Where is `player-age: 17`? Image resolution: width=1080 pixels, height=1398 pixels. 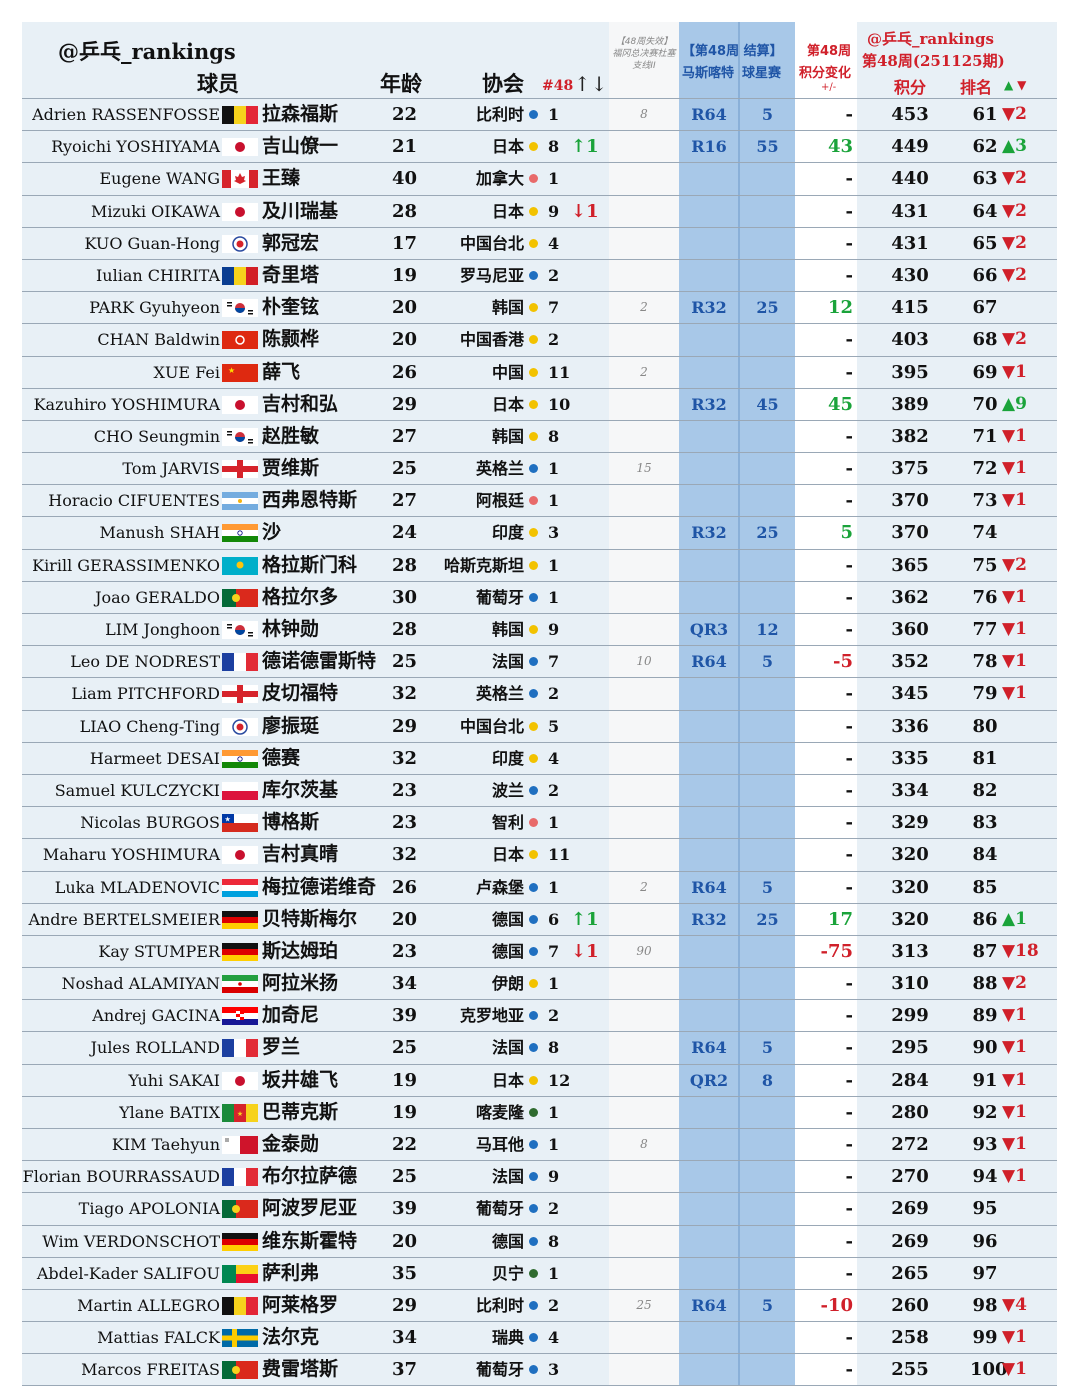 player-age: 17 is located at coordinates (405, 243).